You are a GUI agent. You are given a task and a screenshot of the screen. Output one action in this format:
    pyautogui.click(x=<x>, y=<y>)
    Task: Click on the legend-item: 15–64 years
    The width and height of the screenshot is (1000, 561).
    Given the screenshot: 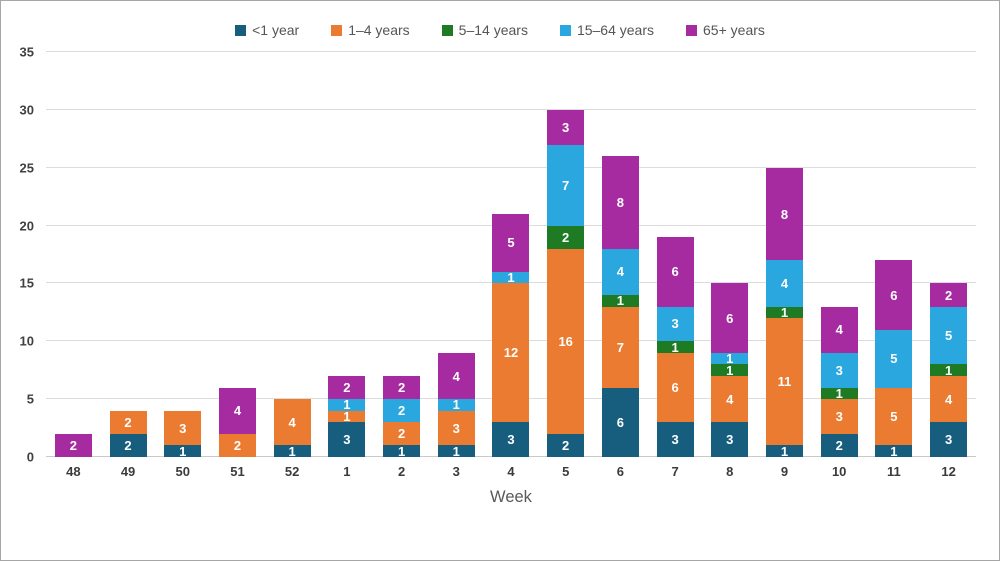 What is the action you would take?
    pyautogui.click(x=607, y=30)
    